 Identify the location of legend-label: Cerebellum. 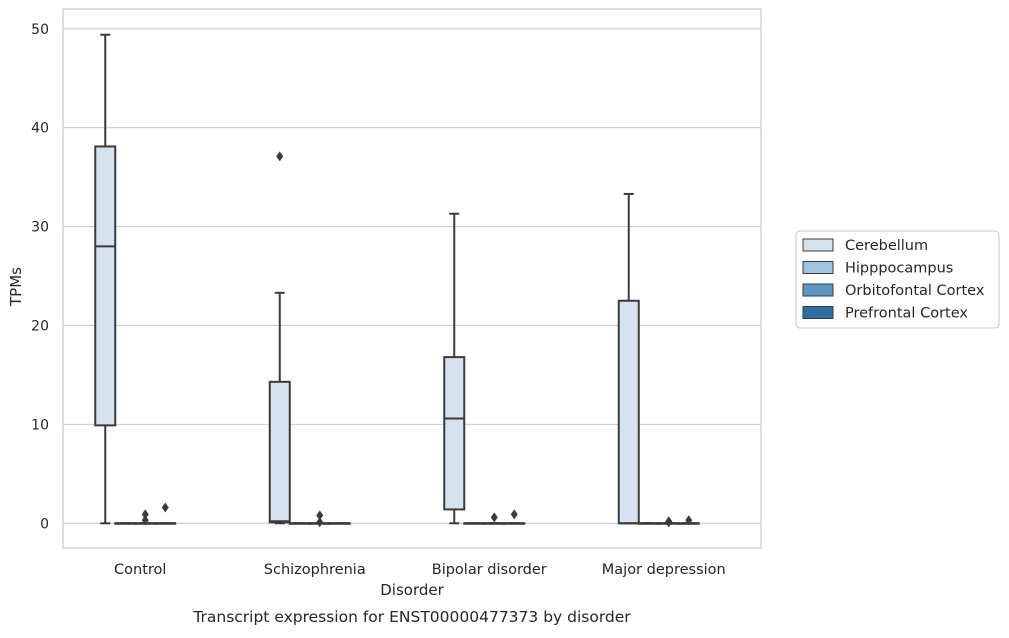
(886, 246).